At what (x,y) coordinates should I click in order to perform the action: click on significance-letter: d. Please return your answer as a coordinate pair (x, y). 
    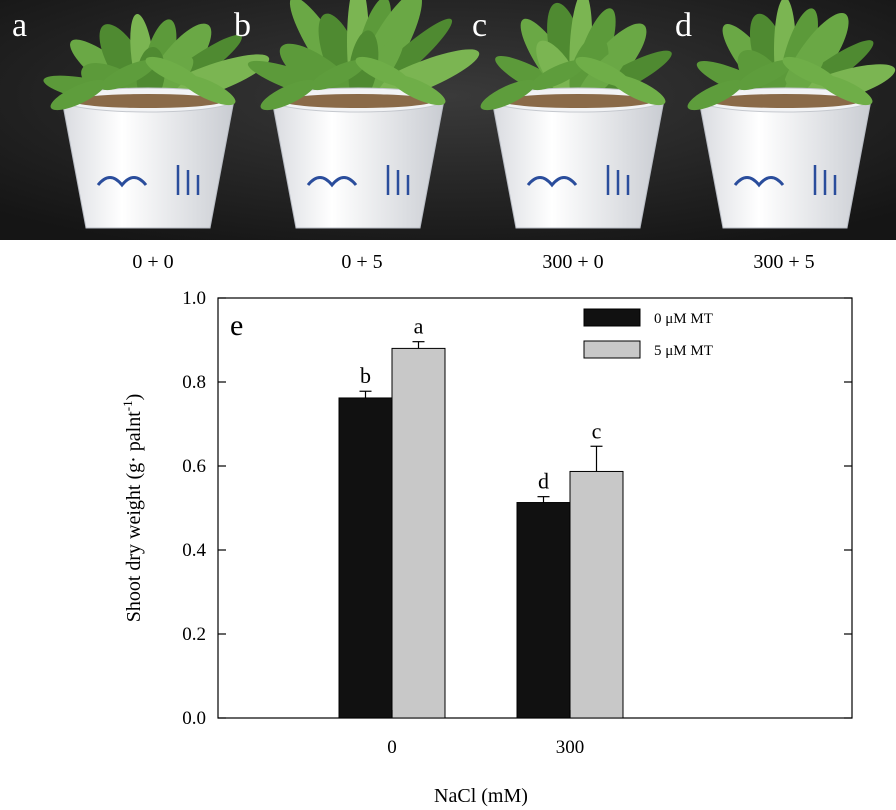
    Looking at the image, I should click on (543, 481).